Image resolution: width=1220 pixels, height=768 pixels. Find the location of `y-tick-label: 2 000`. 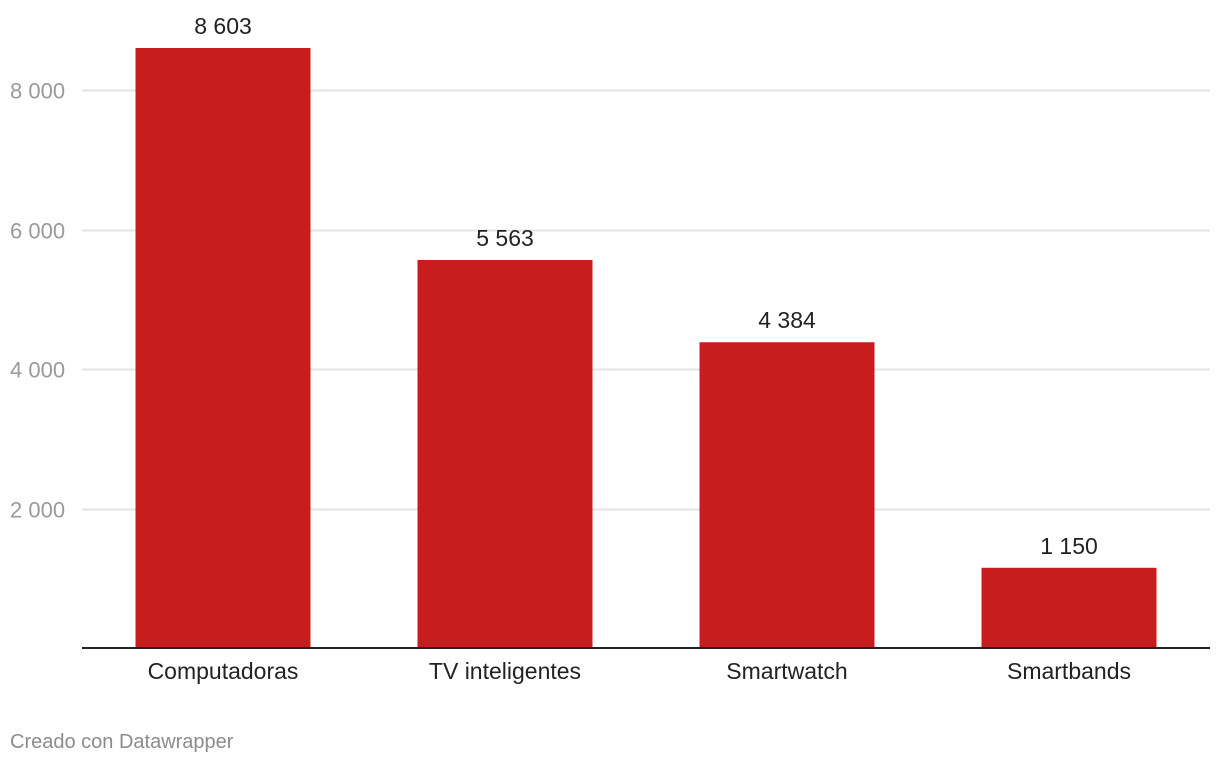

y-tick-label: 2 000 is located at coordinates (37, 510).